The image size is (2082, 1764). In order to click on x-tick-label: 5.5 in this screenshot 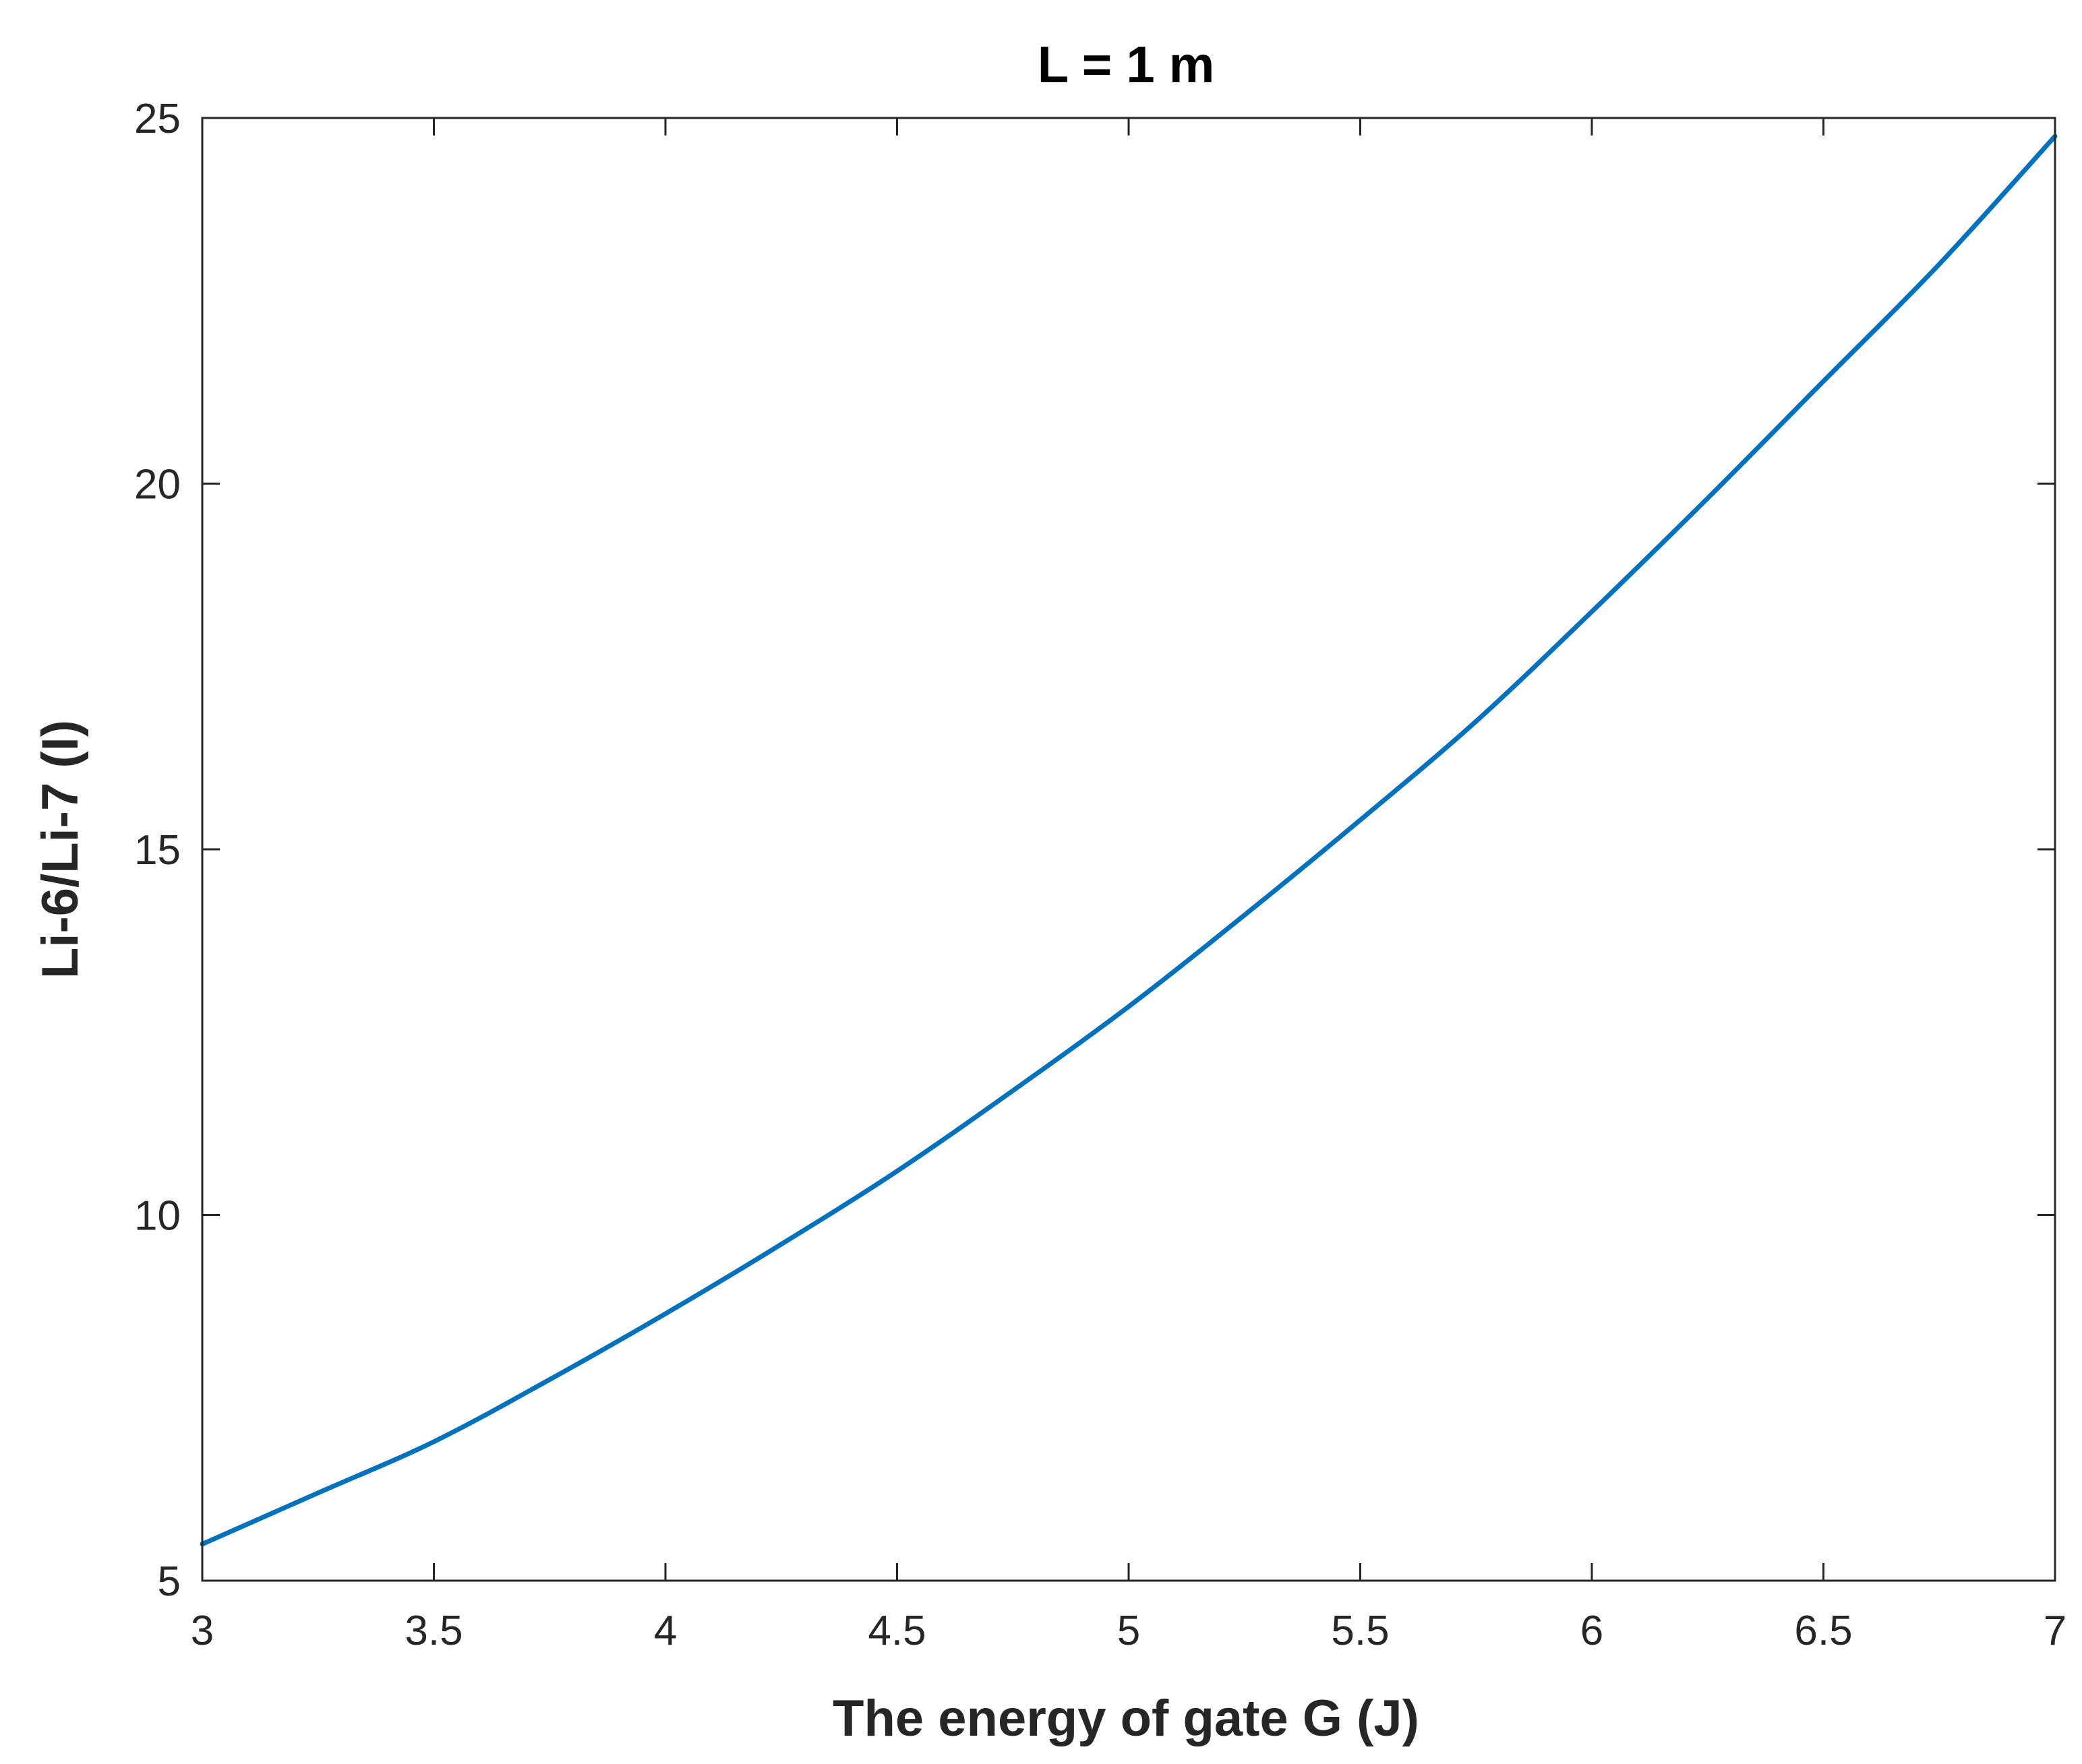, I will do `click(1360, 1631)`.